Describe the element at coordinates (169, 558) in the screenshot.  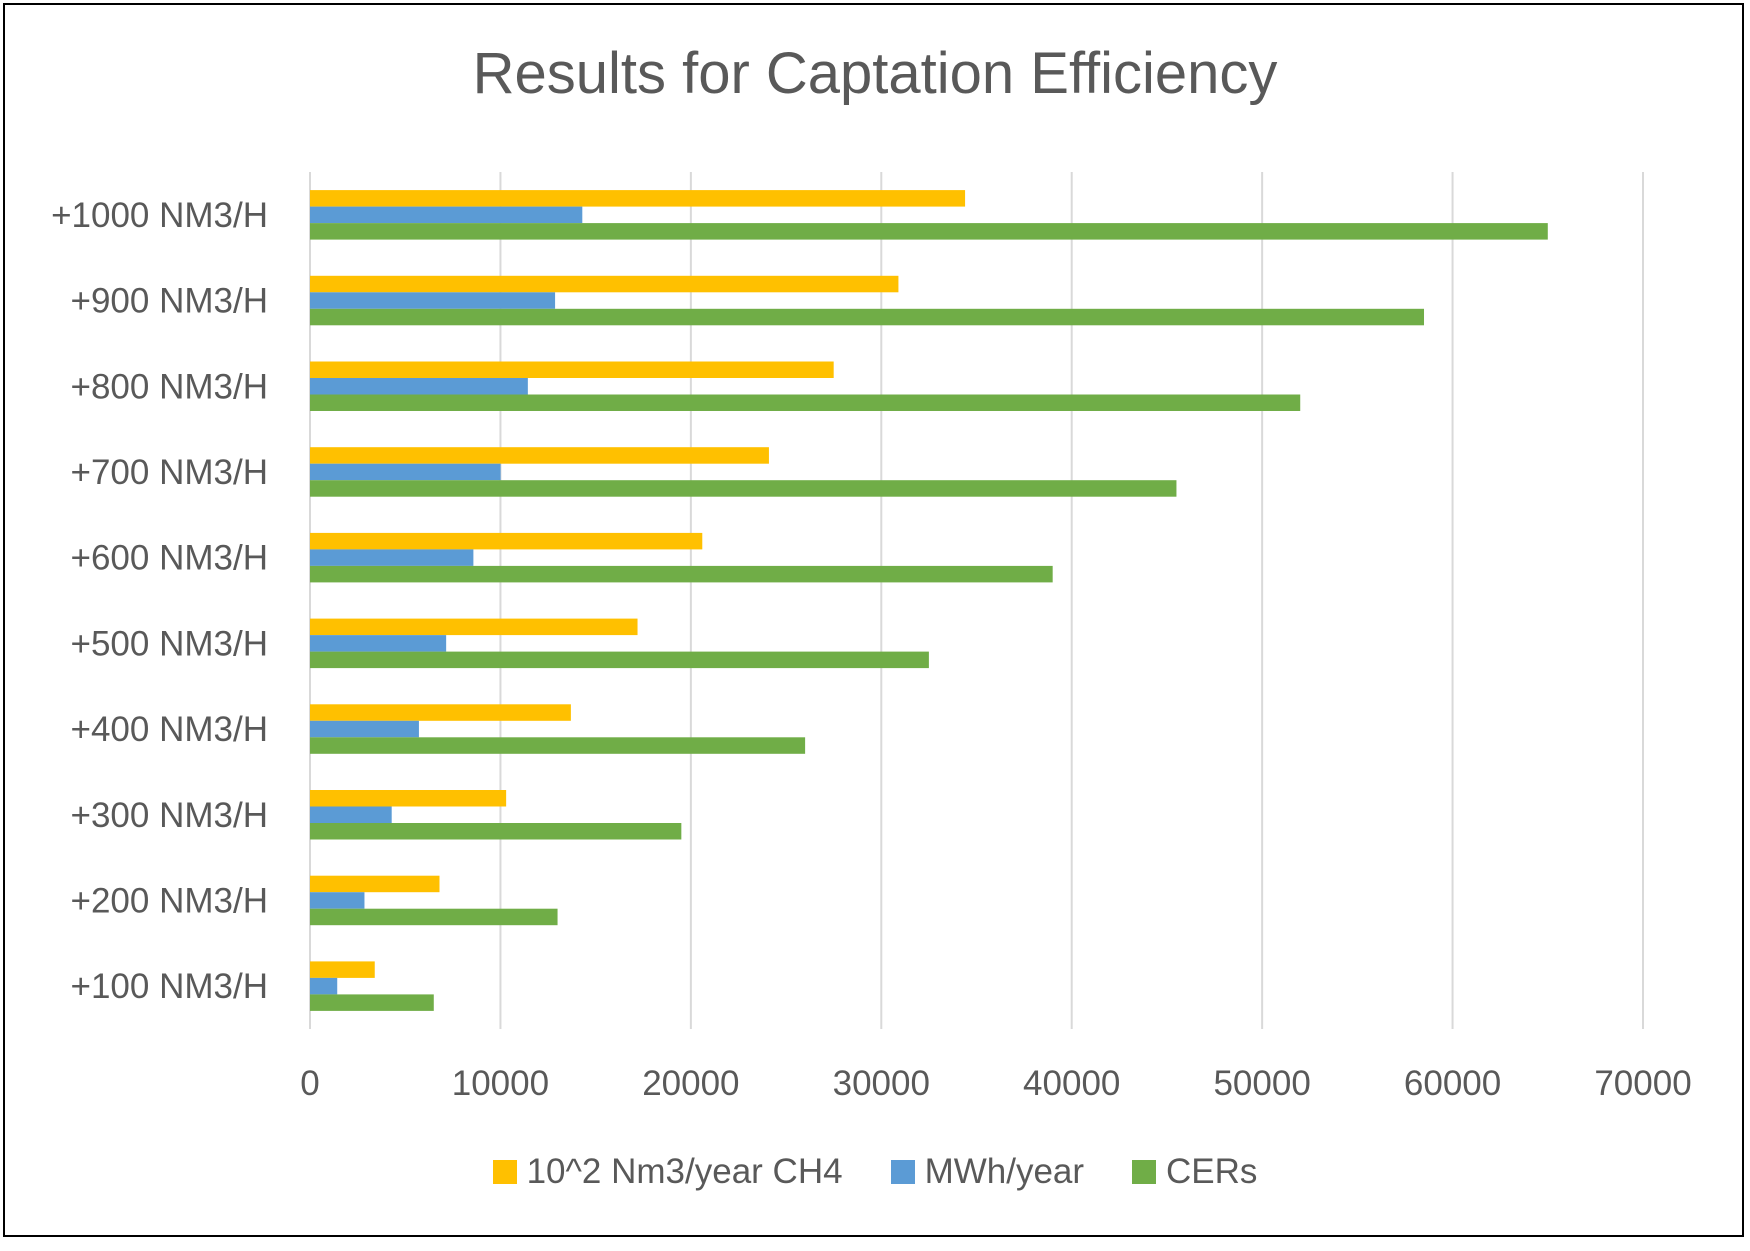
I see `category-label: +600 NM3/H` at that location.